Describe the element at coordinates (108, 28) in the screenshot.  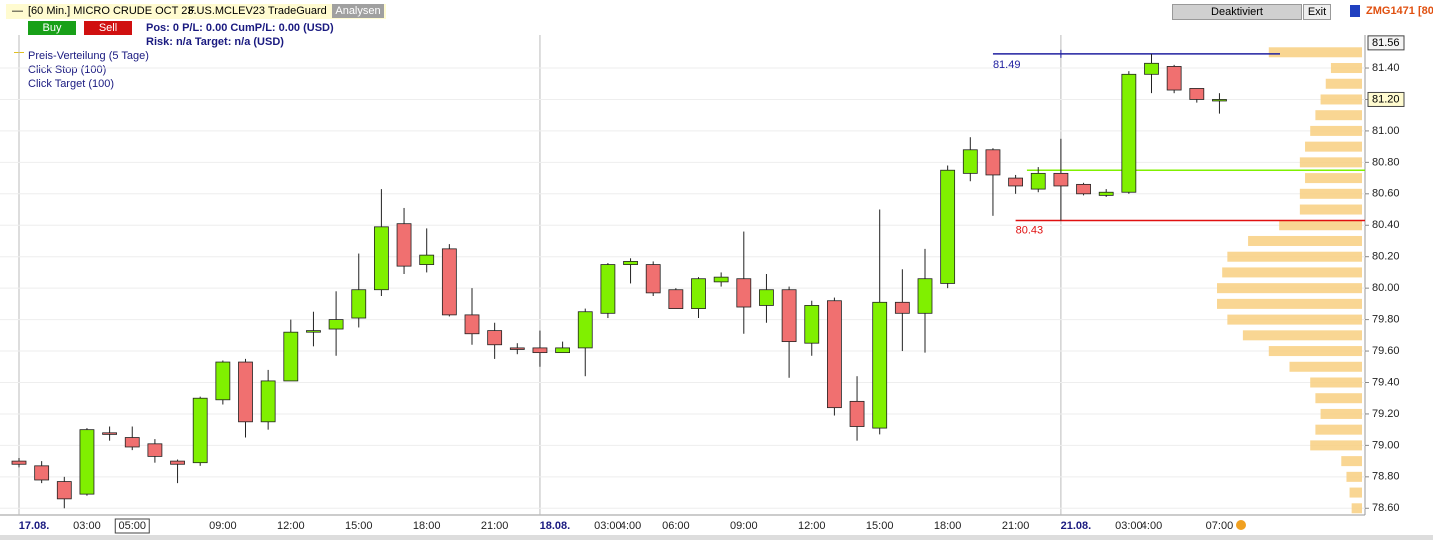
I see `sell-button: Sell` at that location.